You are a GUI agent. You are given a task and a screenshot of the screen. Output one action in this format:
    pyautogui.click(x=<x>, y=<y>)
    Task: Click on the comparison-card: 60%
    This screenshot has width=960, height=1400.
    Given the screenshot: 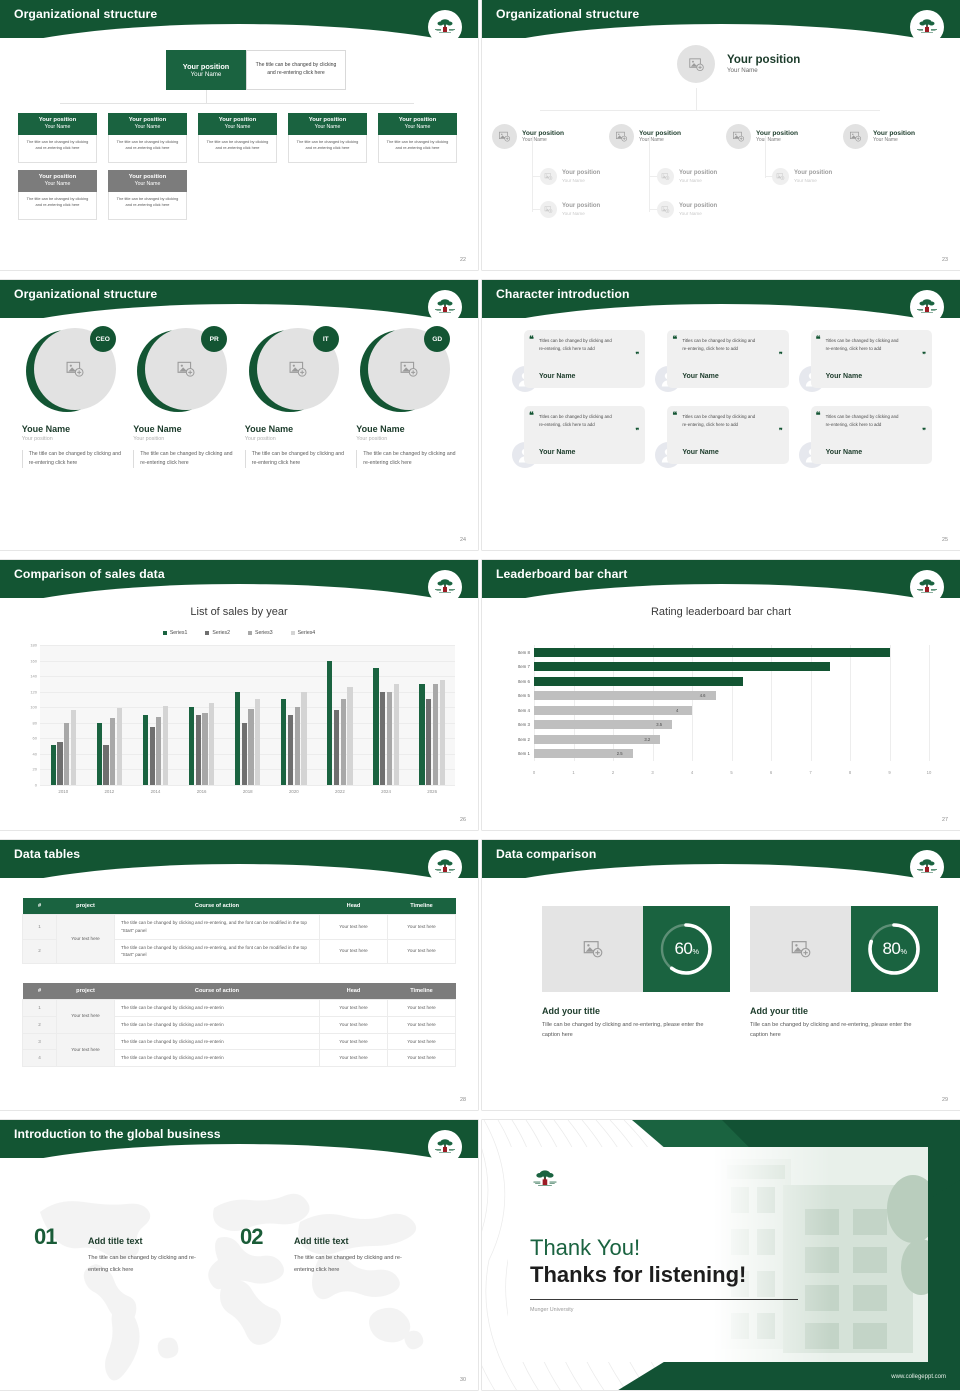 What is the action you would take?
    pyautogui.click(x=636, y=949)
    